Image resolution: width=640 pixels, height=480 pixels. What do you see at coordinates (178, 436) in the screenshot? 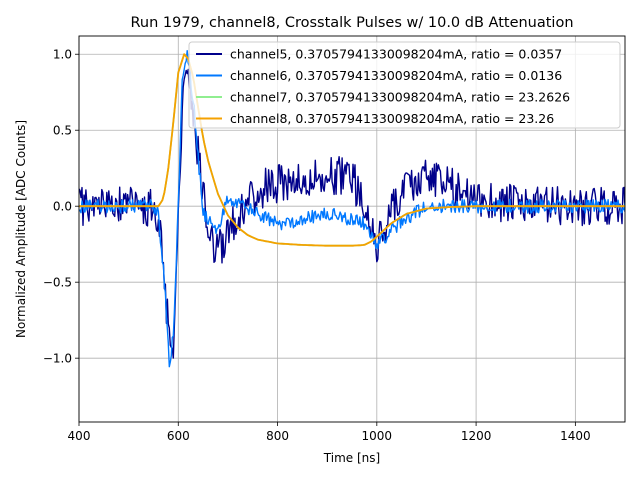
I see `x-tick-label: 600` at bounding box center [178, 436].